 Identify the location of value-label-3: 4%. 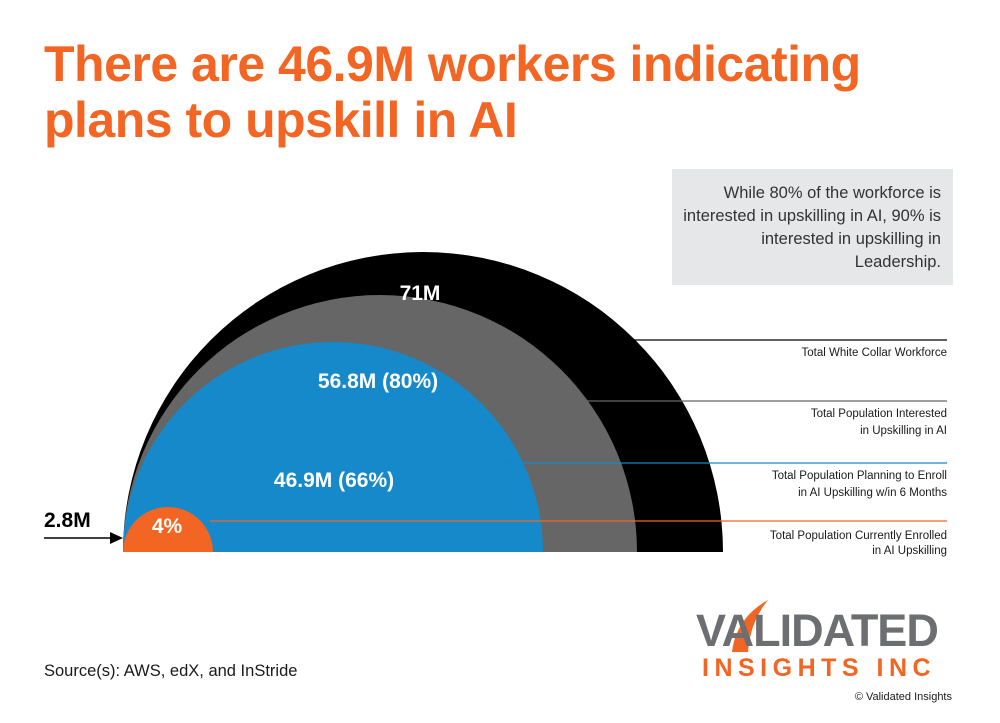
(167, 526).